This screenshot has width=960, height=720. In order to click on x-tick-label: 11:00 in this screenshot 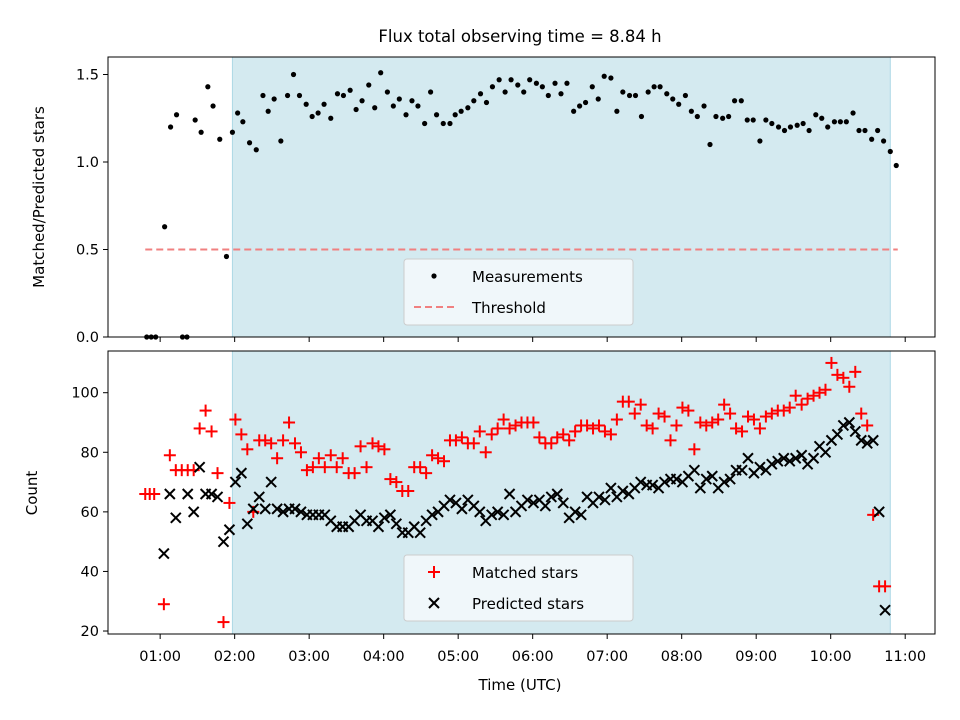, I will do `click(905, 657)`.